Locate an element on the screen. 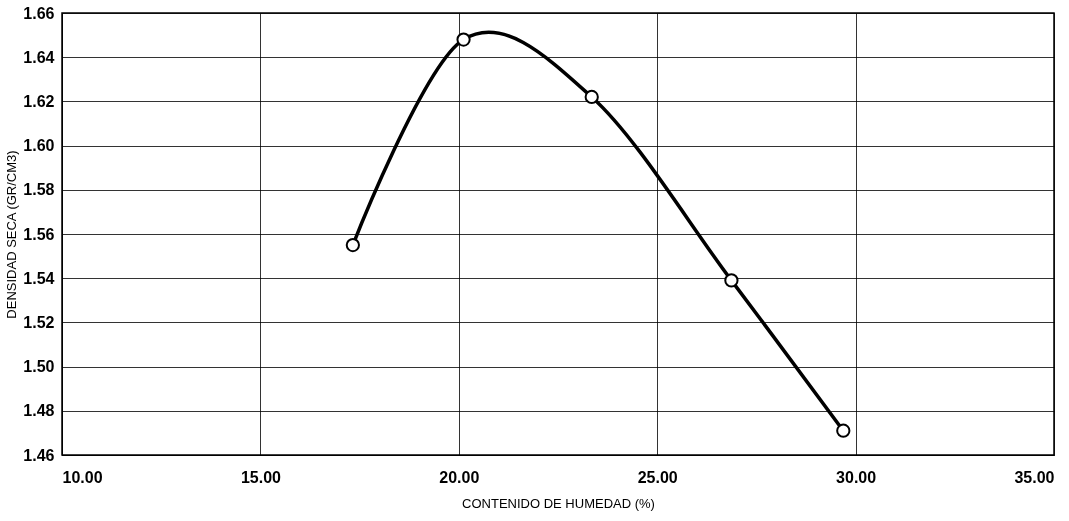 The image size is (1069, 521). x-tick-label: 10.00 is located at coordinates (82, 477).